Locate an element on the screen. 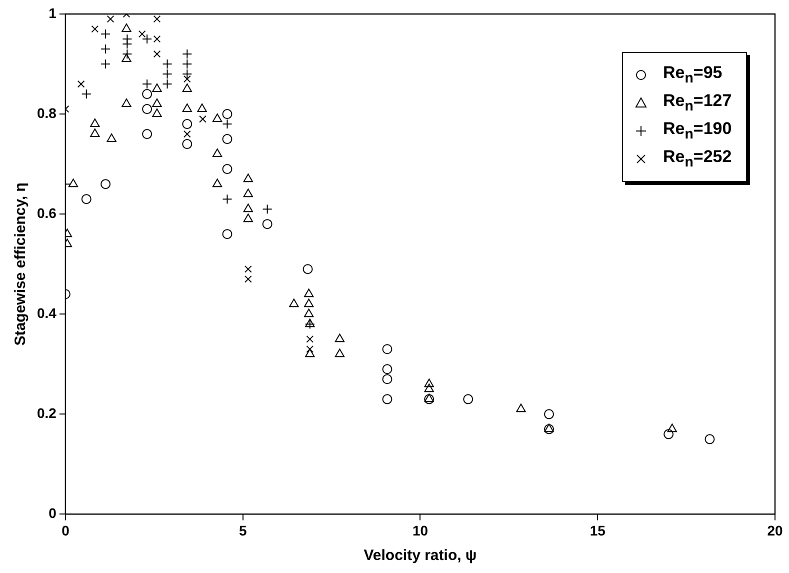 The height and width of the screenshot is (573, 789). legend-label: Re$_{n}$=190 is located at coordinates (697, 131).